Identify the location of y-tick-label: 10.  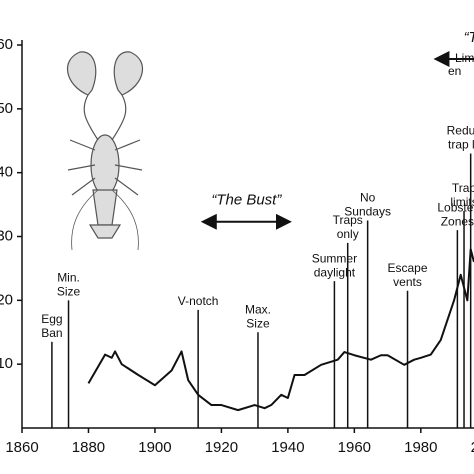
(6, 363).